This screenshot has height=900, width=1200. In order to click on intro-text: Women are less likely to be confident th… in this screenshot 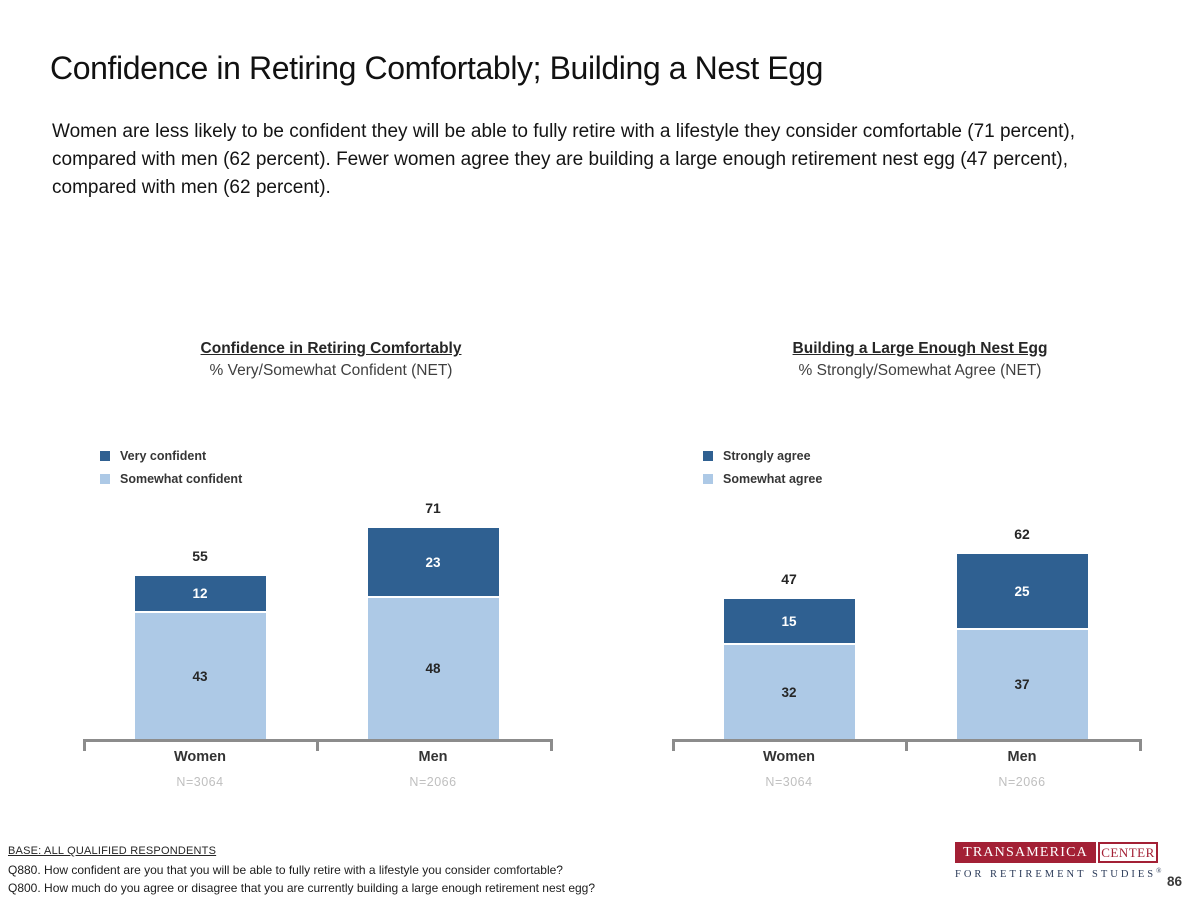, I will do `click(563, 159)`.